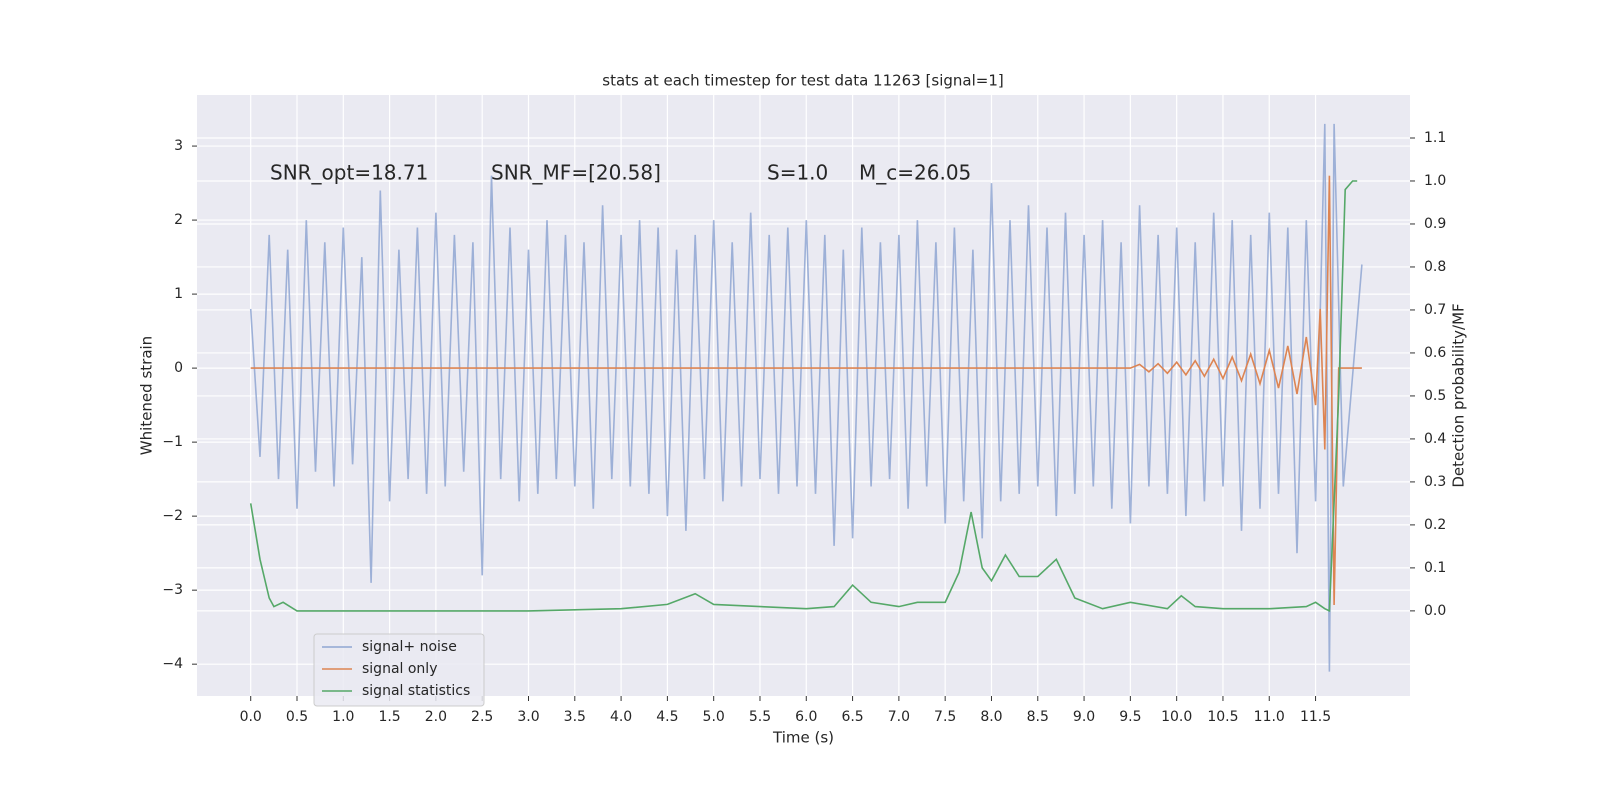 This screenshot has width=1600, height=804. Describe the element at coordinates (945, 717) in the screenshot. I see `x-tick-label: 7.5` at that location.